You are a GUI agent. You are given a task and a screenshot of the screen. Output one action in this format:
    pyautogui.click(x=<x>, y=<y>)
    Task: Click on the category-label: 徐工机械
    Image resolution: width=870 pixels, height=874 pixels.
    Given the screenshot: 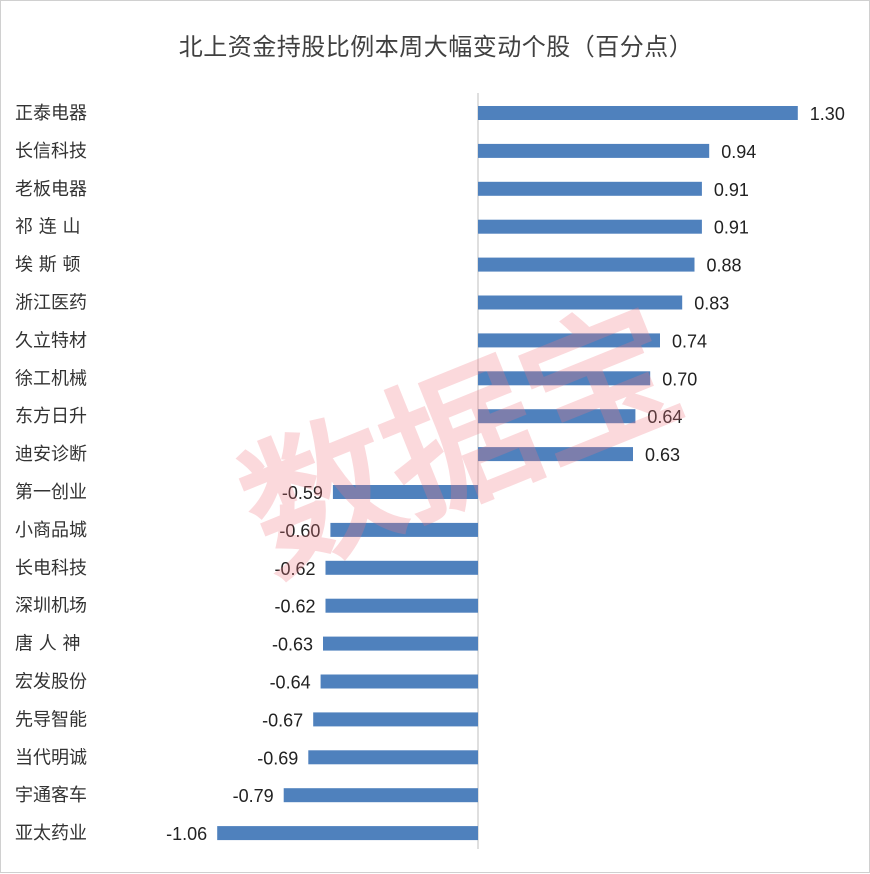 What is the action you would take?
    pyautogui.click(x=51, y=378)
    